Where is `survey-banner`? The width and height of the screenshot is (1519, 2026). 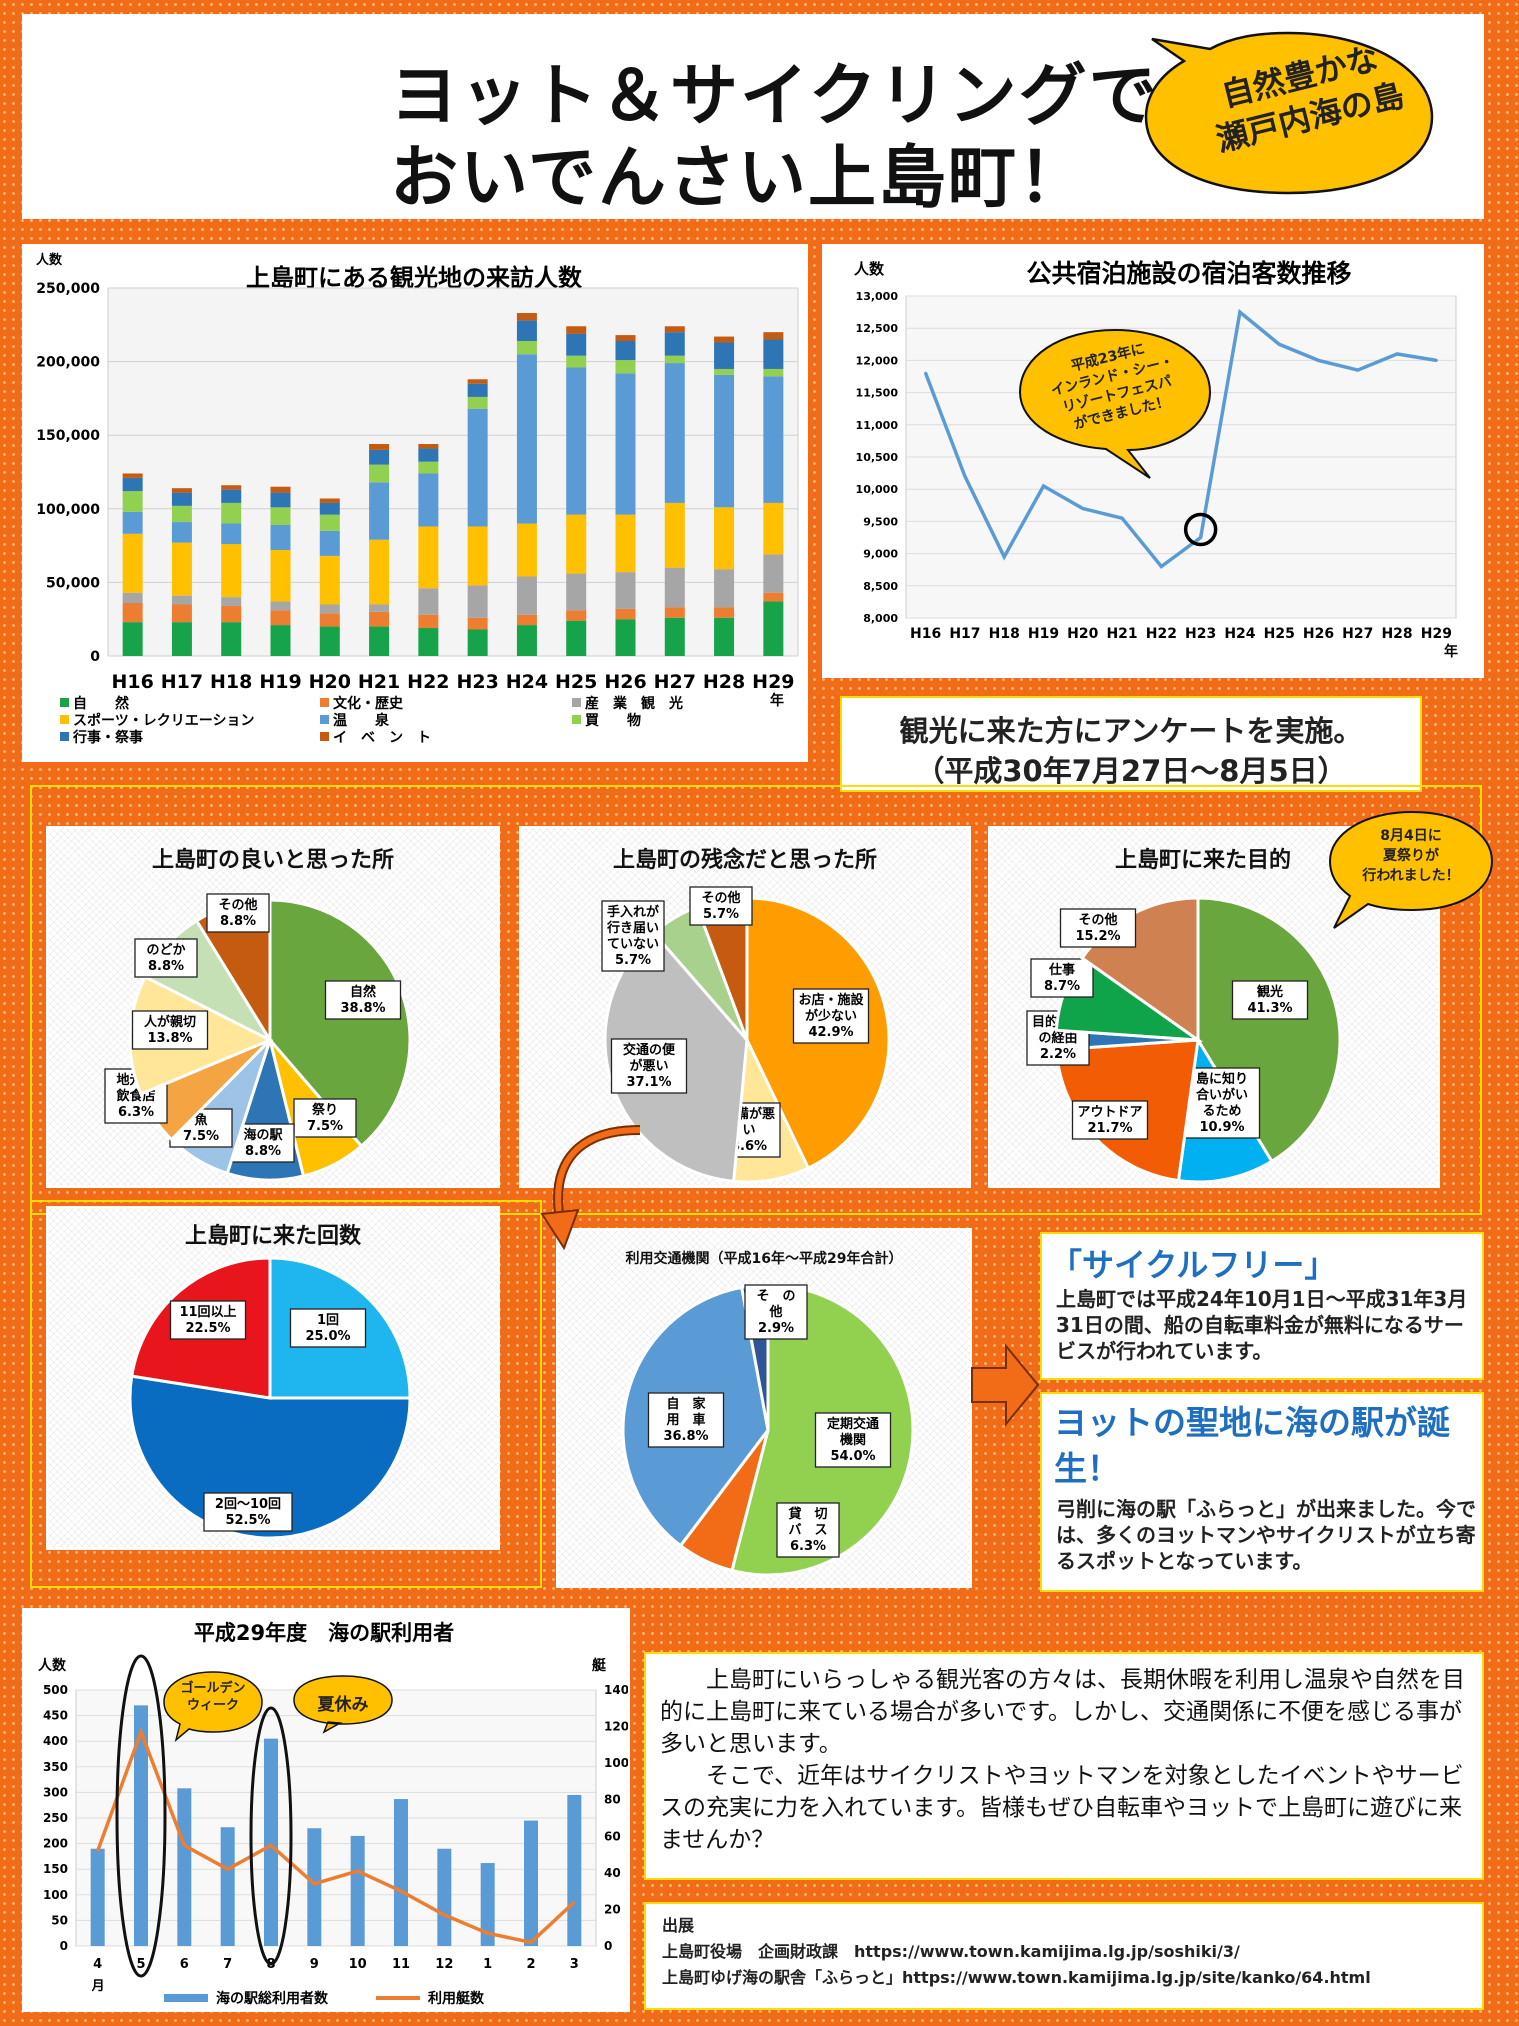 survey-banner is located at coordinates (1131, 744).